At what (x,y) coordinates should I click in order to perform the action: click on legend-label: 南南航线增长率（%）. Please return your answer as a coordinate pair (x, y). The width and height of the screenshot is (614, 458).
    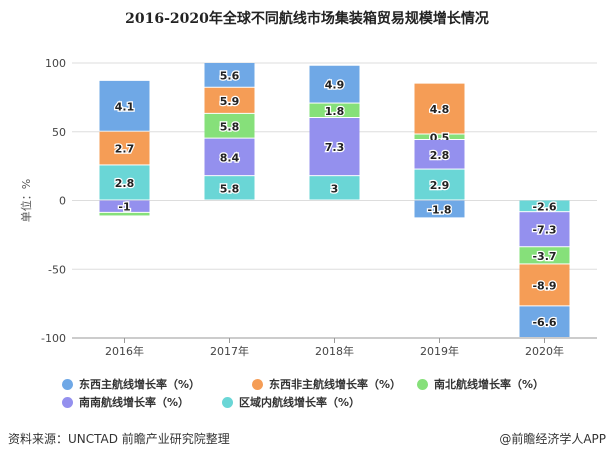
    Looking at the image, I should click on (134, 402).